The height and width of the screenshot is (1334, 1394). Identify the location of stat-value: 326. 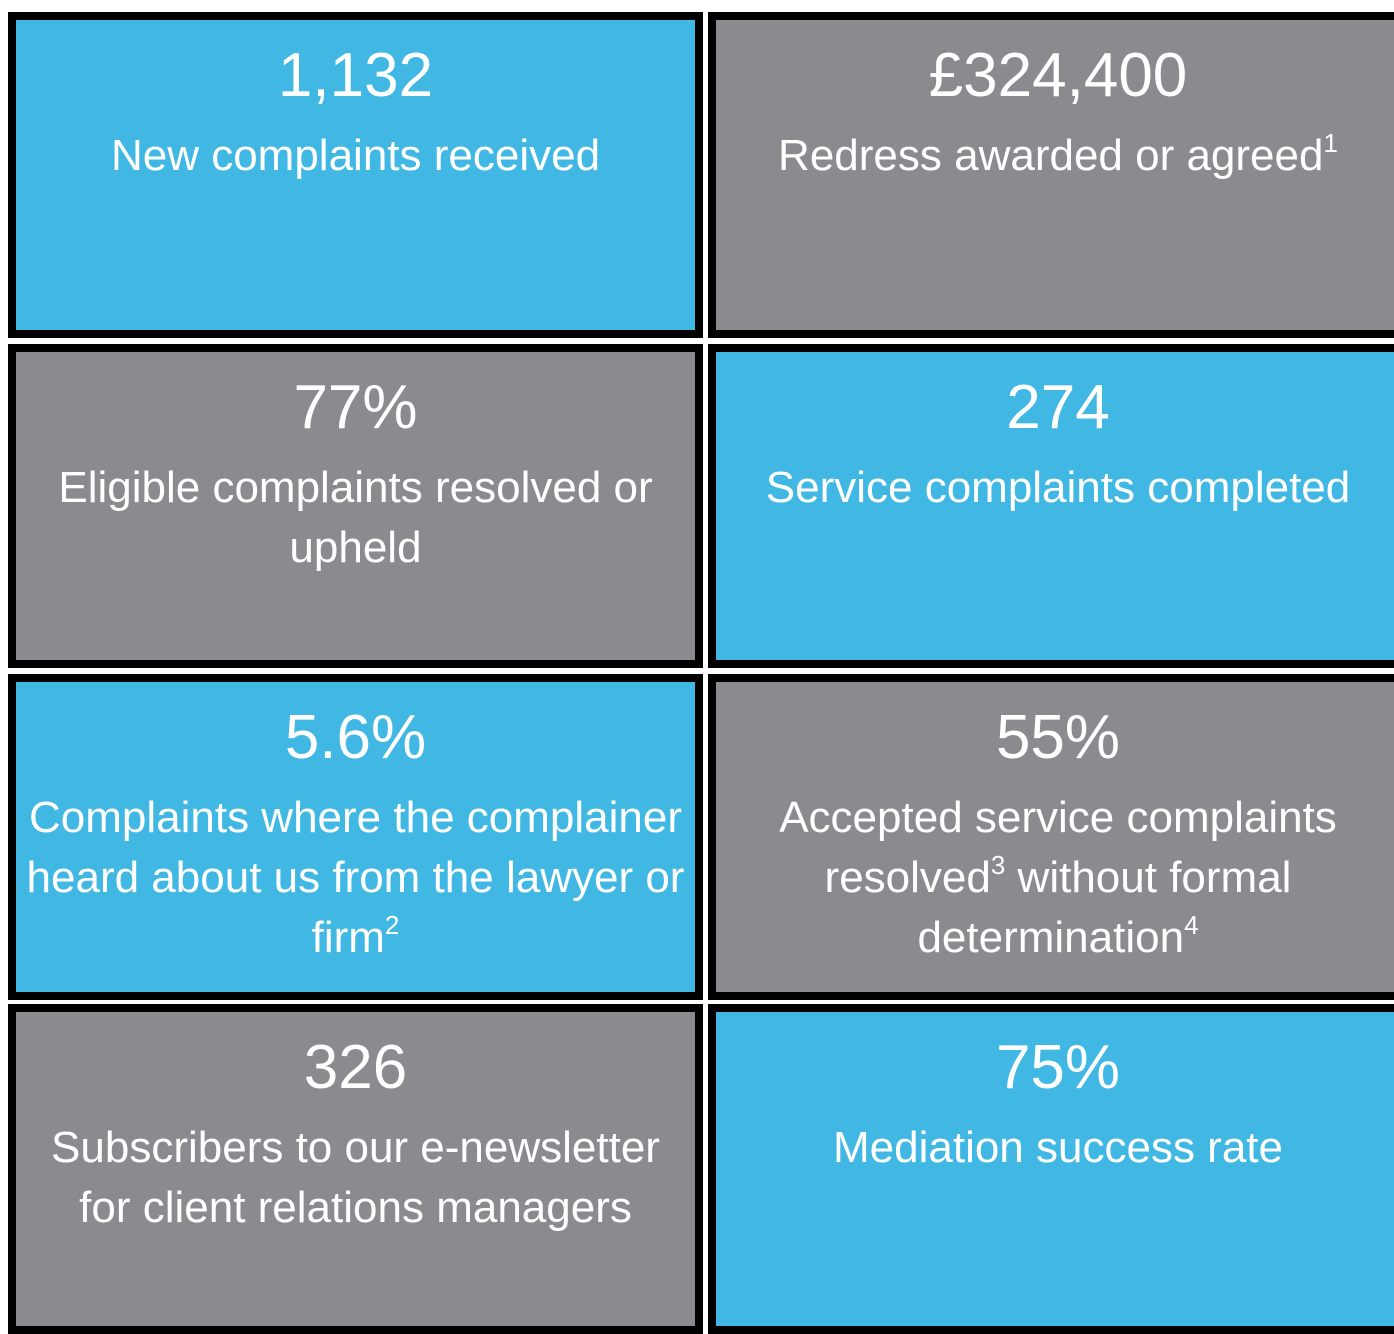
(355, 1067).